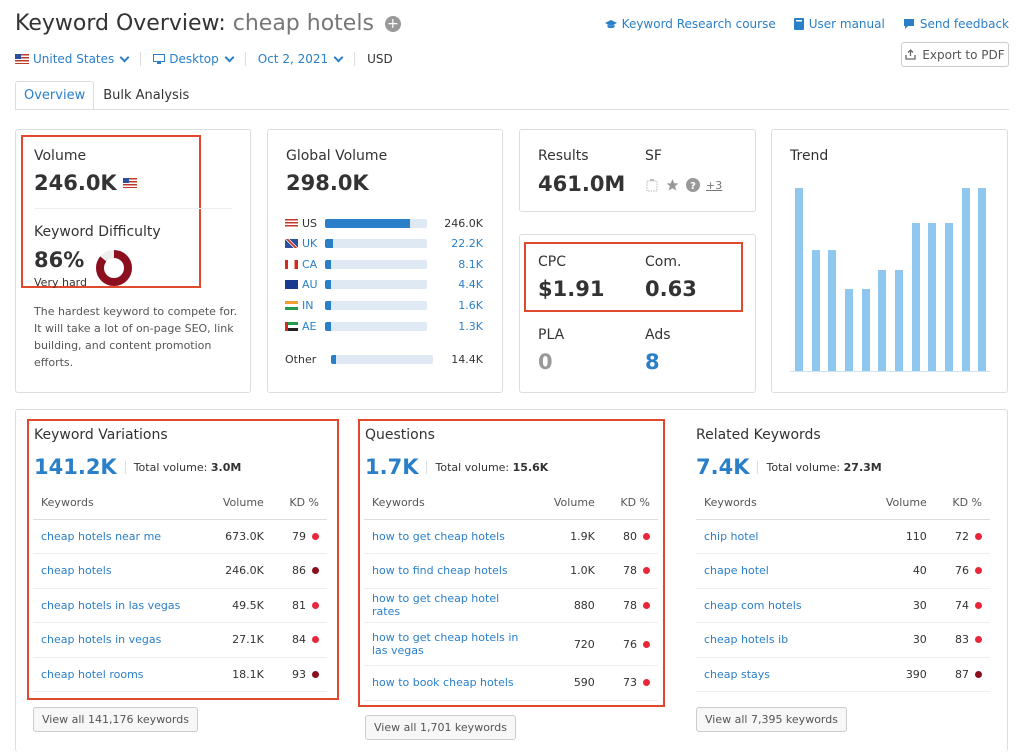 This screenshot has height=752, width=1024. I want to click on pla-value: 0, so click(545, 362).